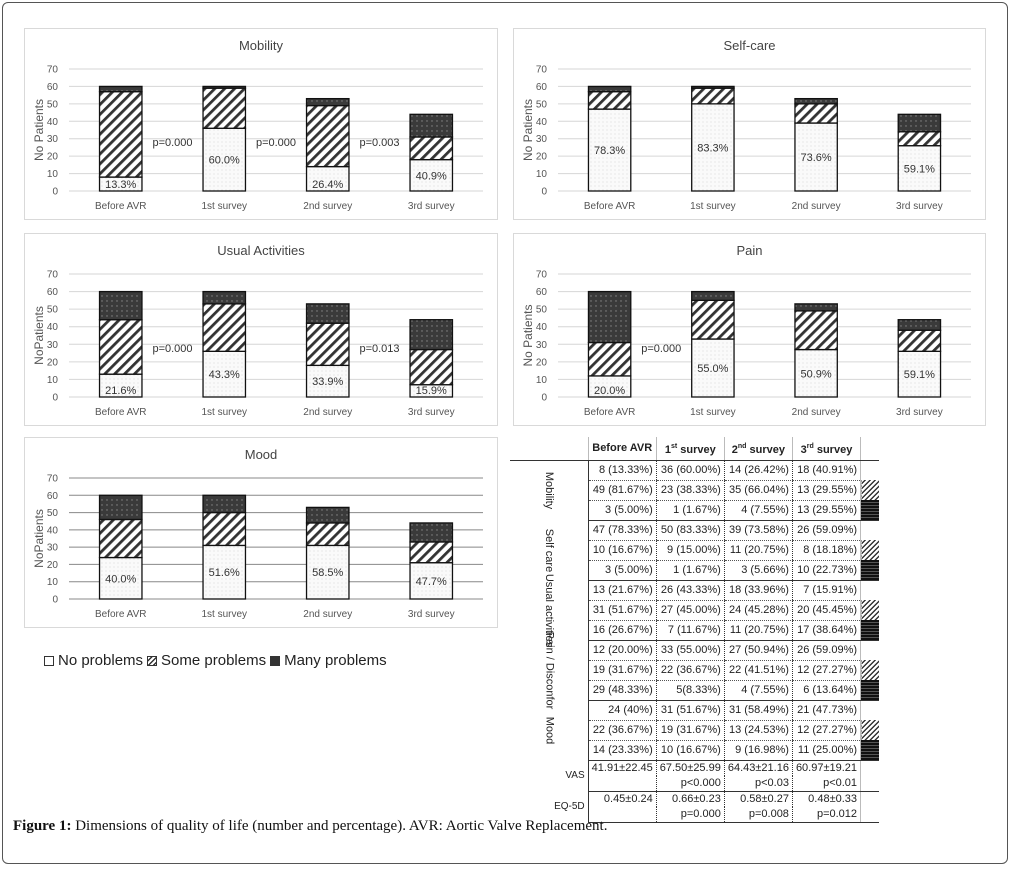 This screenshot has height=869, width=1012. What do you see at coordinates (542, 275) in the screenshot?
I see `y-tick-label: 70` at bounding box center [542, 275].